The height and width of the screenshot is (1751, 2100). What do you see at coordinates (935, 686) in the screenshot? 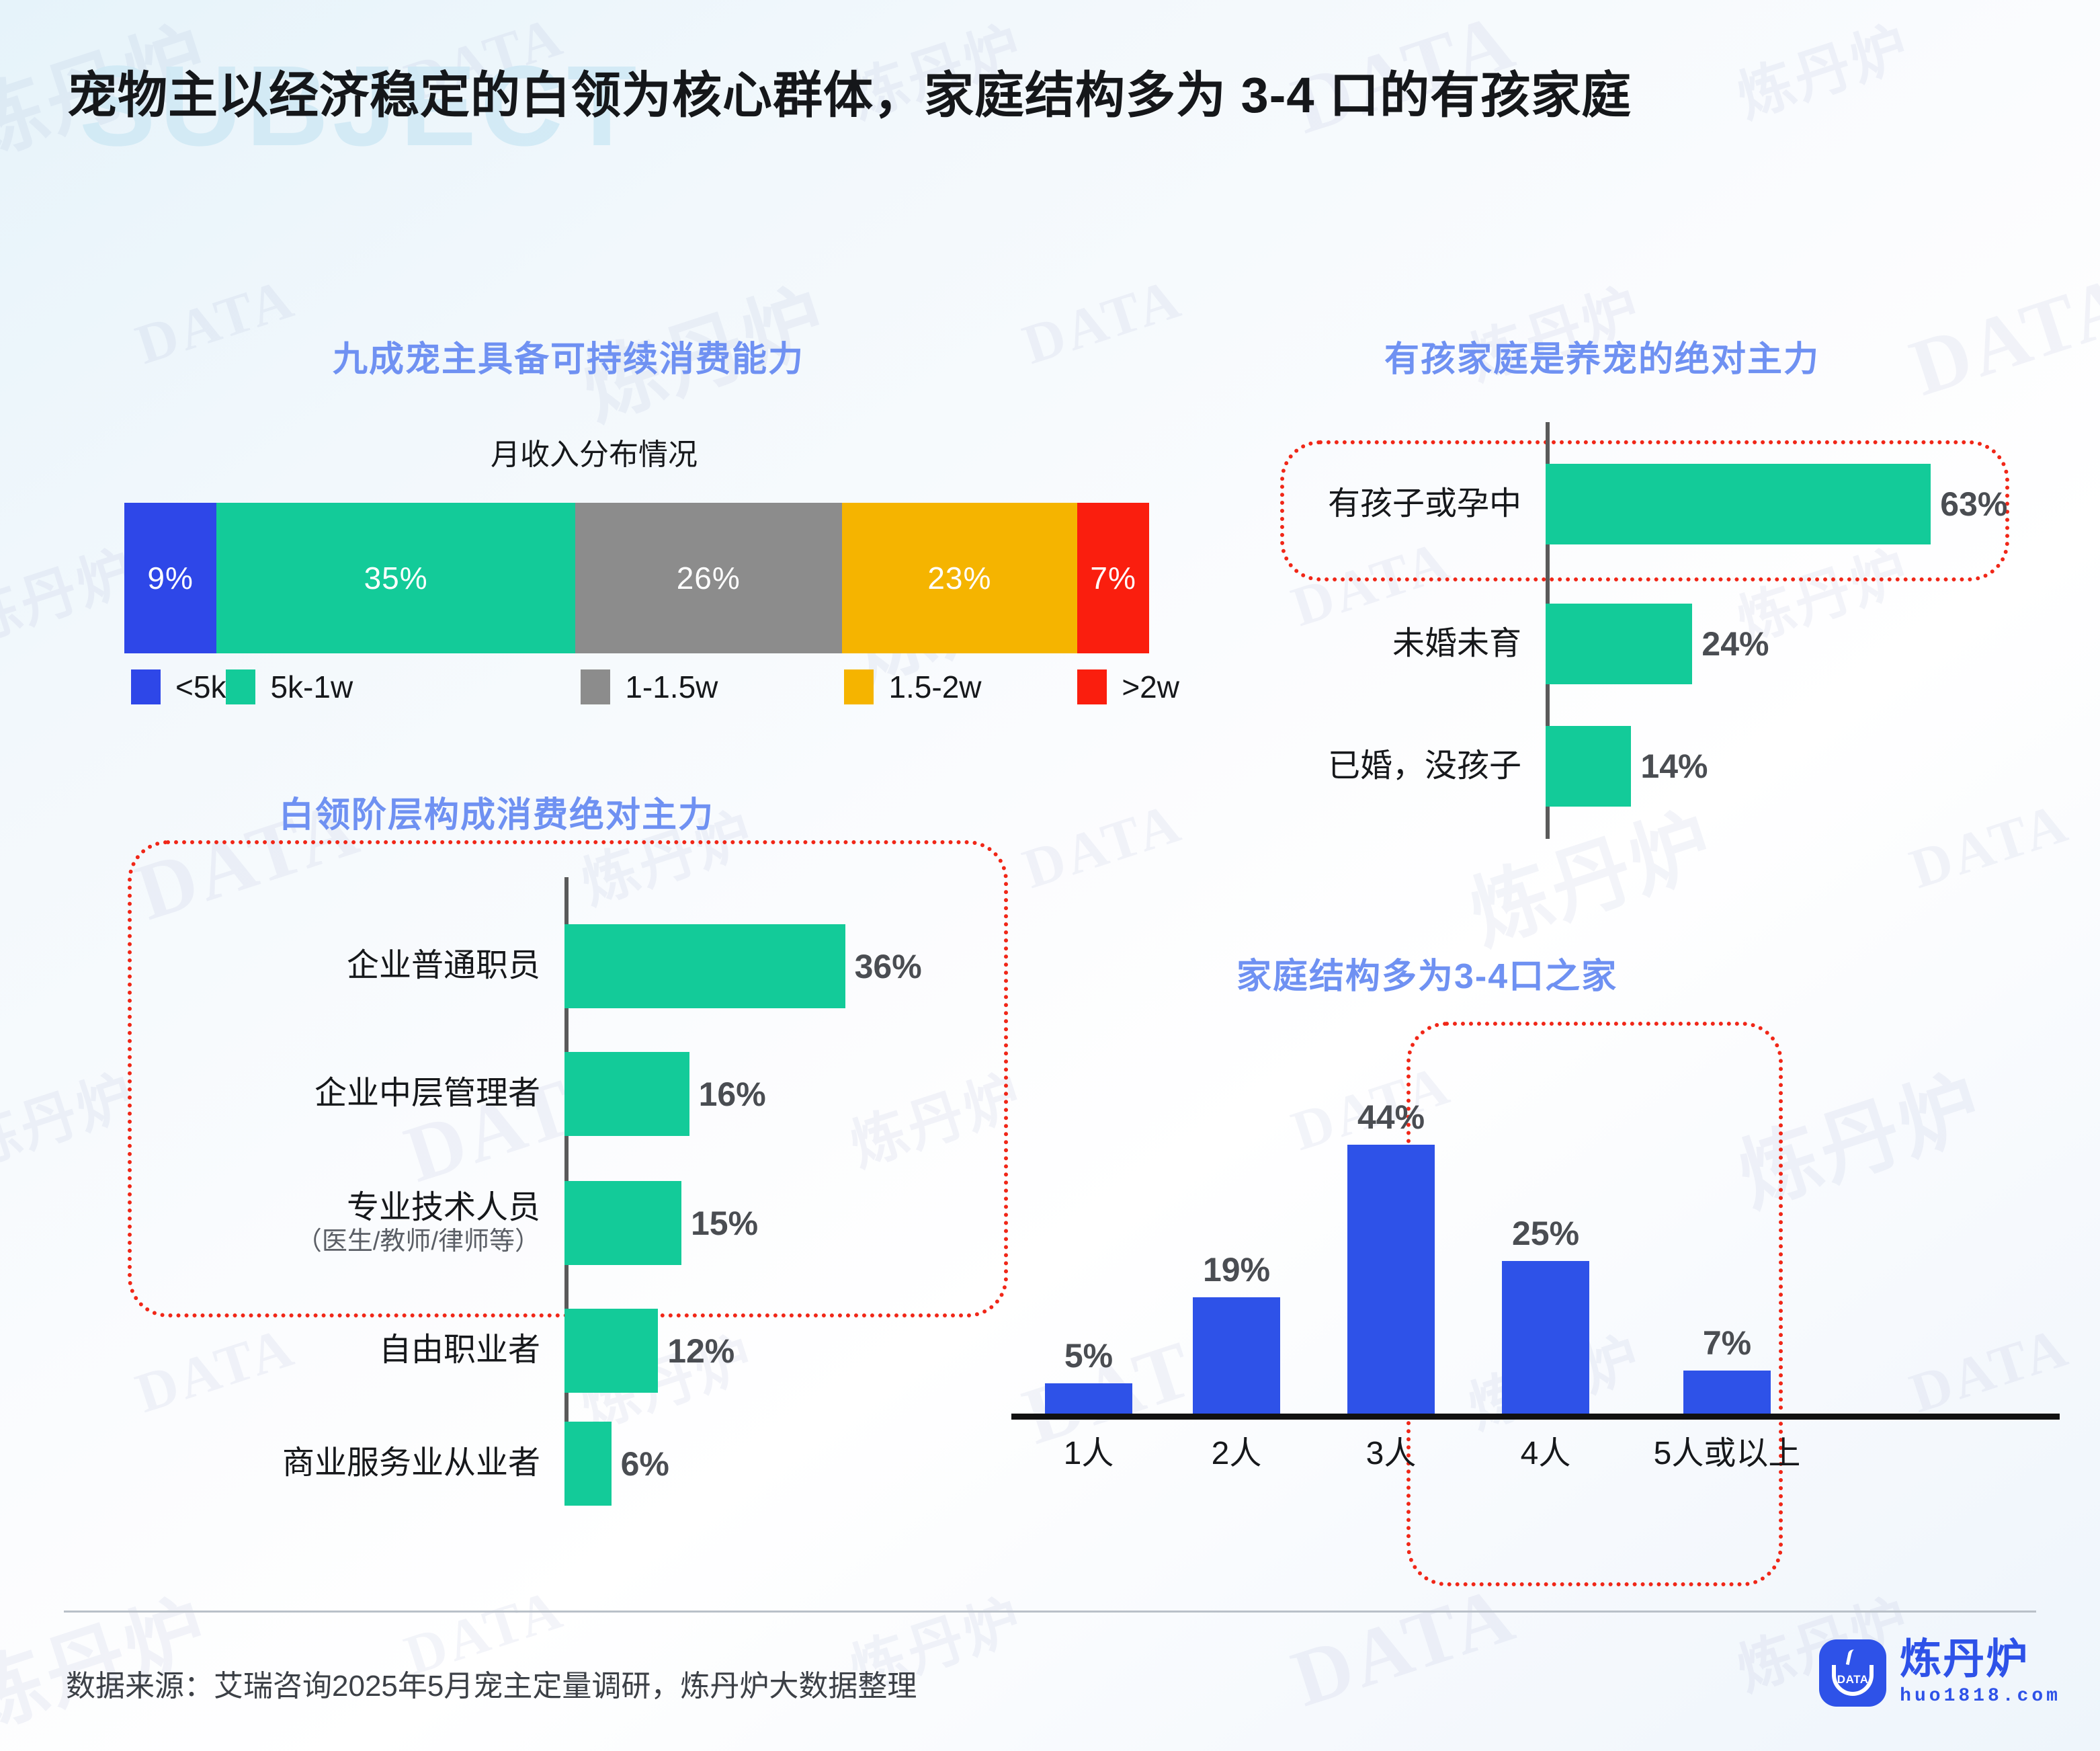
I see `income-legend-label: 1.5-2w` at bounding box center [935, 686].